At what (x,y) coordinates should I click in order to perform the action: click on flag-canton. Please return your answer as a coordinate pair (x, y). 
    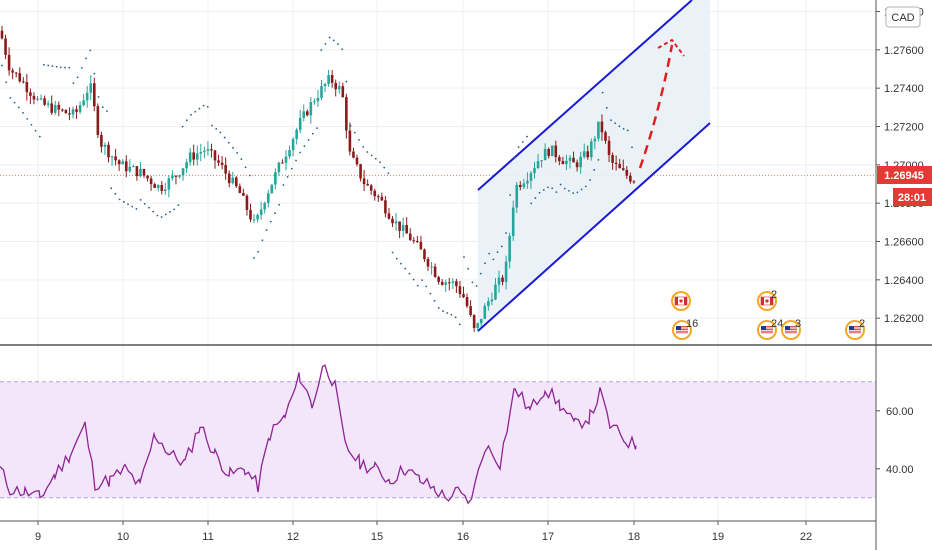
    Looking at the image, I should click on (678, 328).